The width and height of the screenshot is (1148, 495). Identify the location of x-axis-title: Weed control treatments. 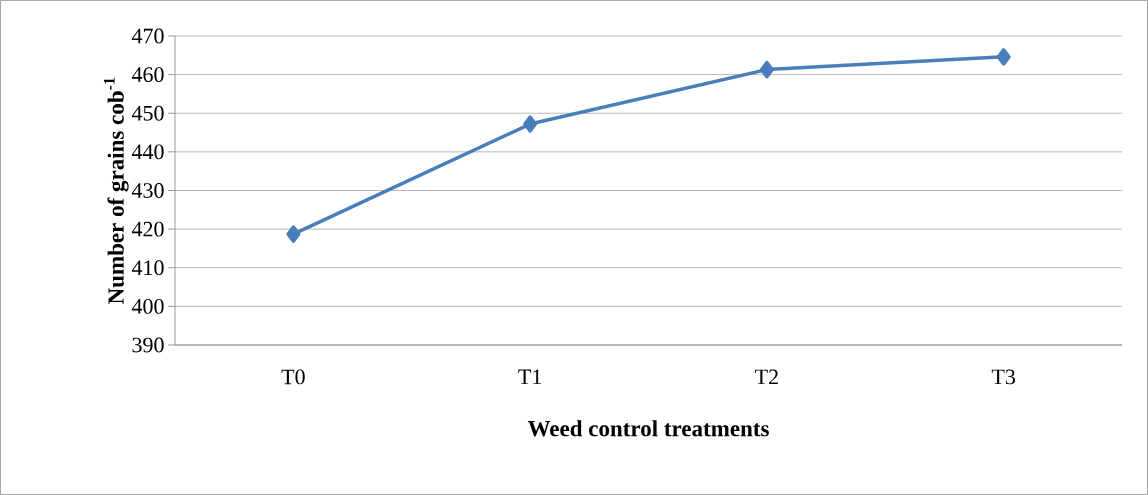
(648, 428).